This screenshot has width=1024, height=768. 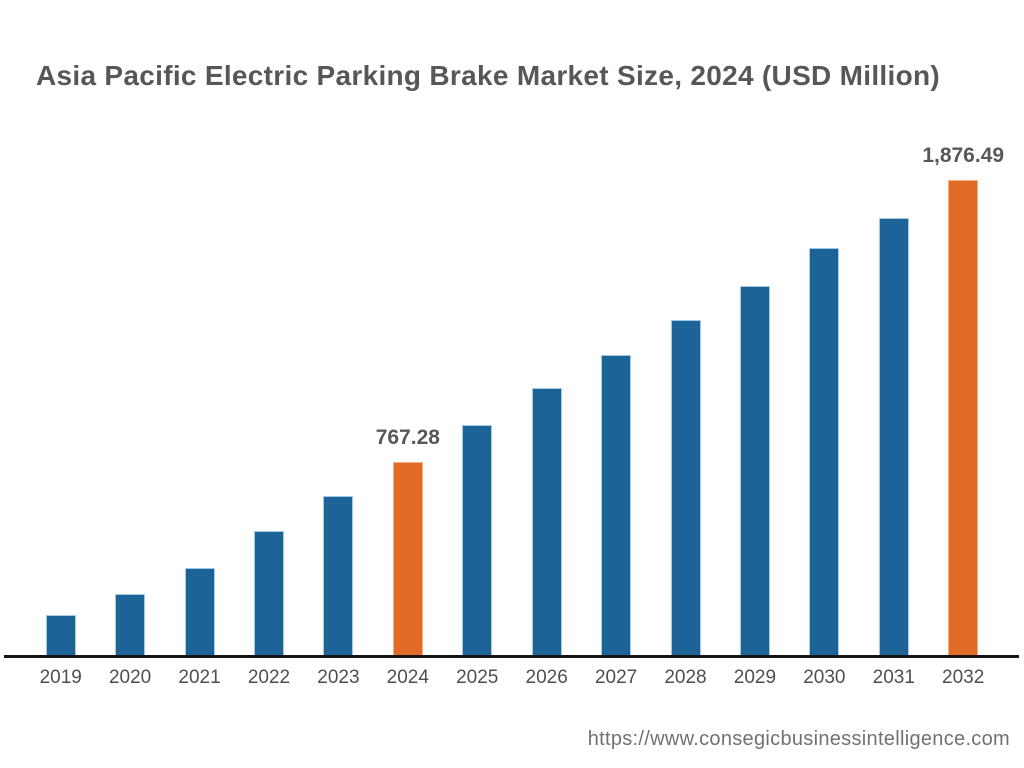 What do you see at coordinates (511, 656) in the screenshot?
I see `x-axis-line` at bounding box center [511, 656].